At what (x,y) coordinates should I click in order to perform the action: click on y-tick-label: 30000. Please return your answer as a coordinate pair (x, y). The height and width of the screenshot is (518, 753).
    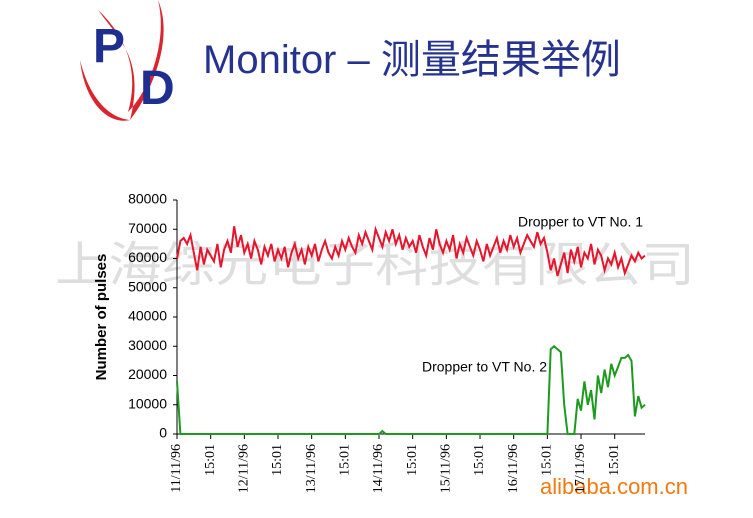
    Looking at the image, I should click on (147, 345).